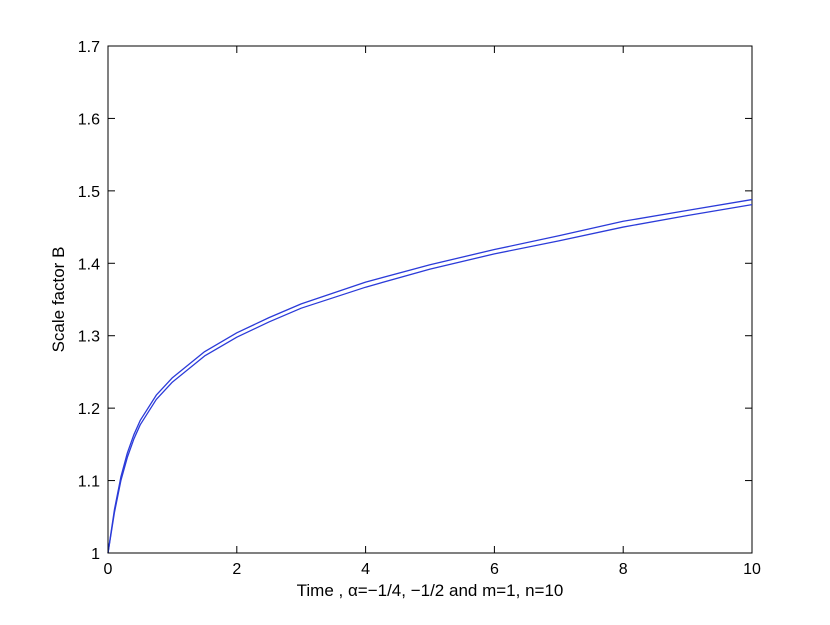  What do you see at coordinates (752, 569) in the screenshot?
I see `x-tick-label: 10` at bounding box center [752, 569].